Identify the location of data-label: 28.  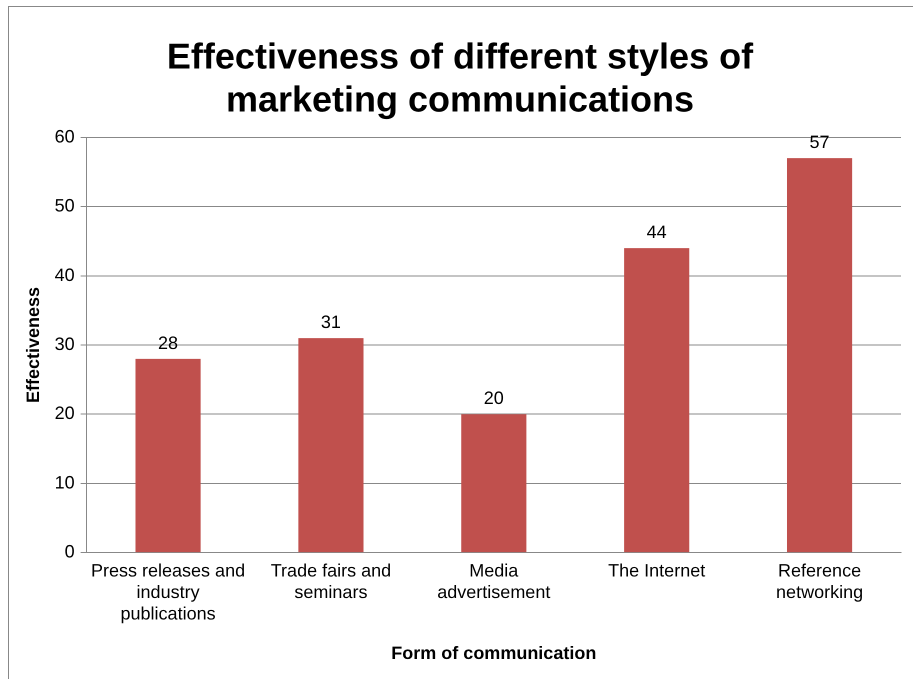
(168, 342).